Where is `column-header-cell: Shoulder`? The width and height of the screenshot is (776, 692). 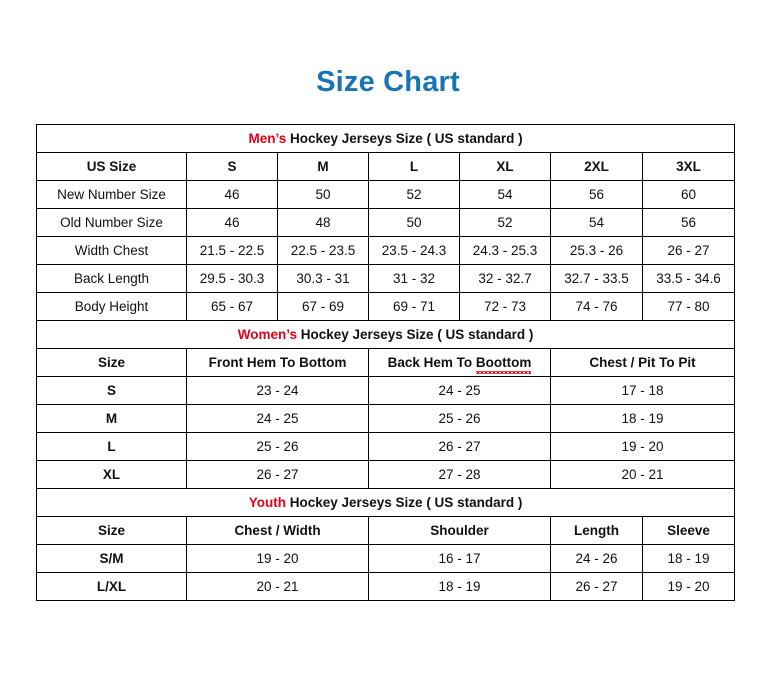 column-header-cell: Shoulder is located at coordinates (459, 530).